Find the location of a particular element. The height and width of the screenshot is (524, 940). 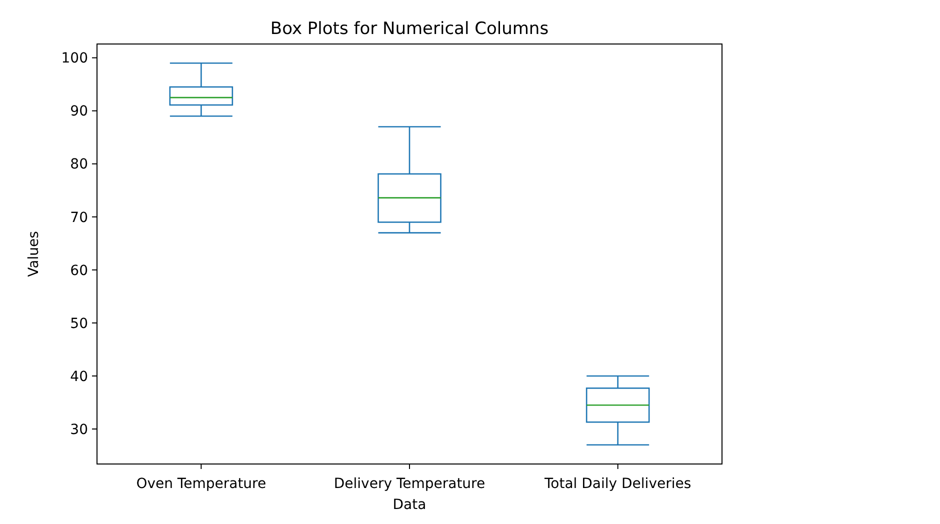

y-tick-label: 100 is located at coordinates (74, 58).